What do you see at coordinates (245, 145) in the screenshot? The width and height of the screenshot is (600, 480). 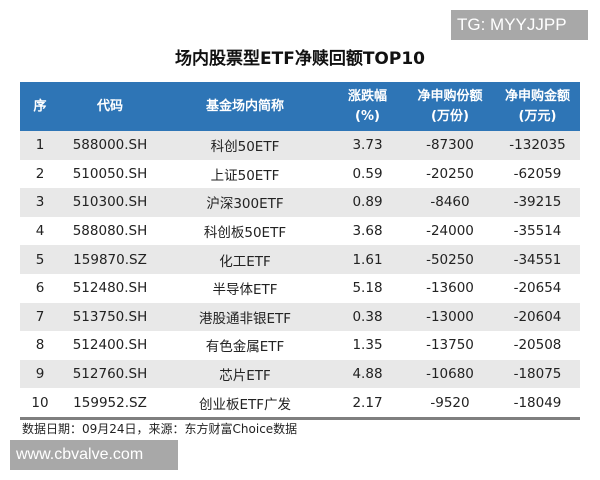 I see `cell-name: 科创50ETF` at bounding box center [245, 145].